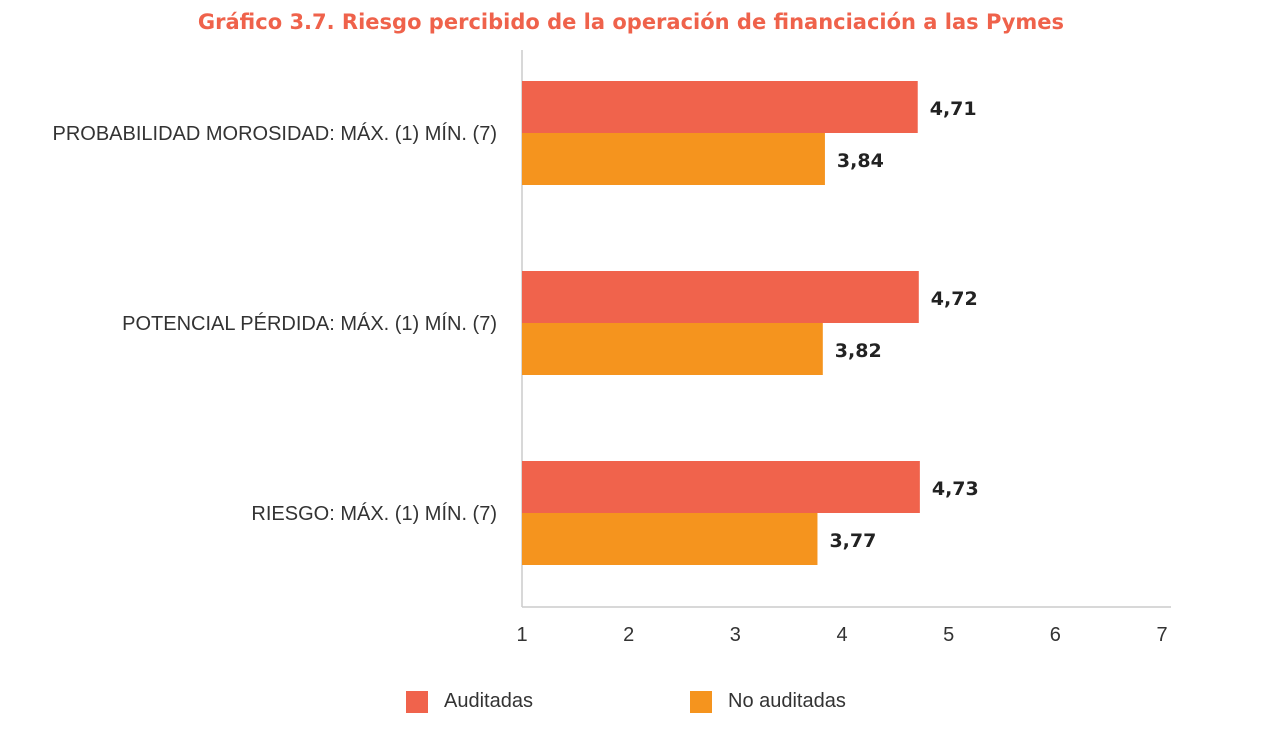  I want to click on legend-item-auditadas: Auditadas, so click(469, 701).